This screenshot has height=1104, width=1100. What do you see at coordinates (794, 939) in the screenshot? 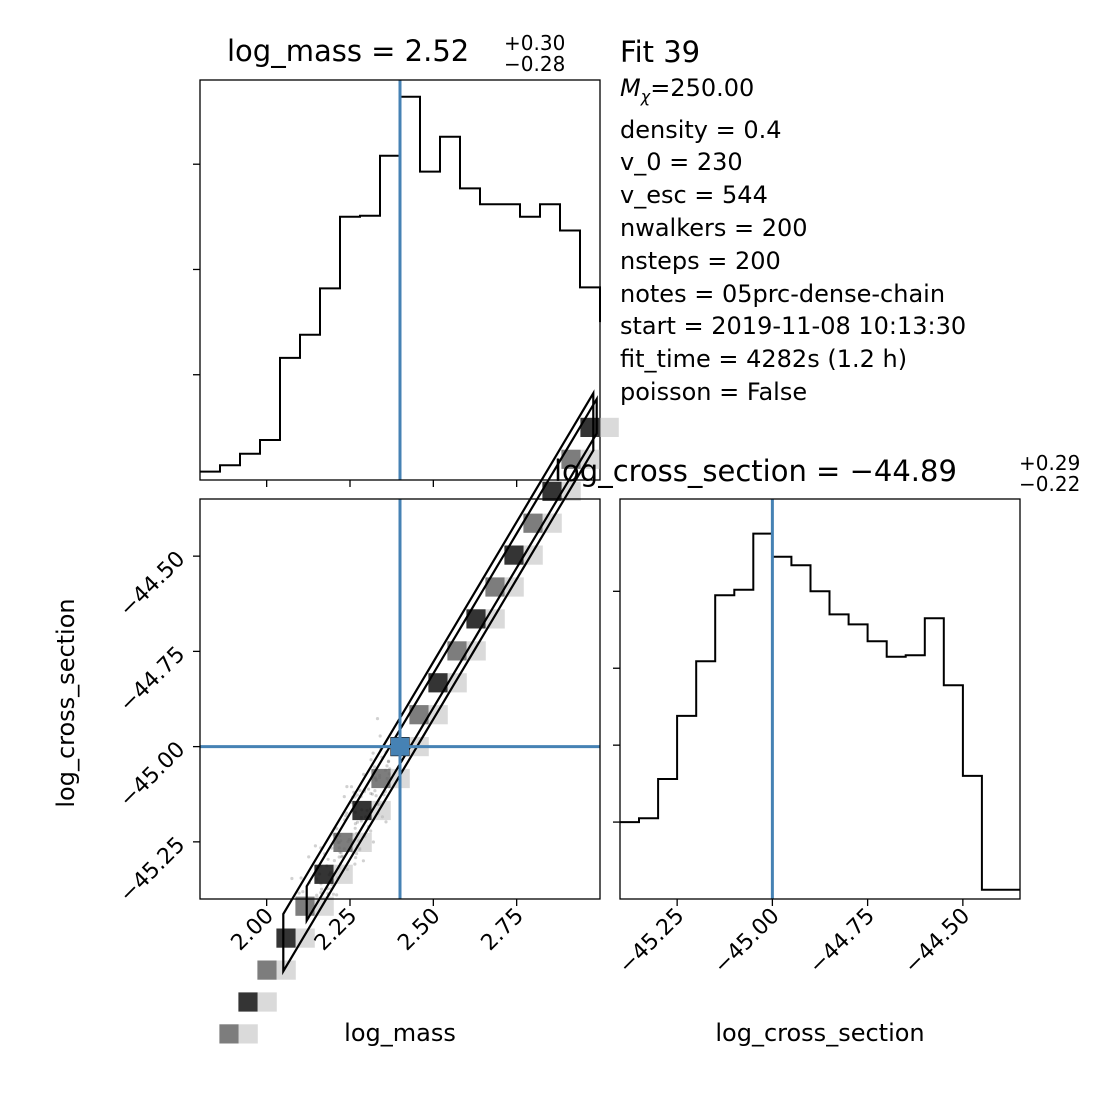
I see `log-cross-section-x-ticks: −45.25 −45.00 −44.75 −44.50` at bounding box center [794, 939].